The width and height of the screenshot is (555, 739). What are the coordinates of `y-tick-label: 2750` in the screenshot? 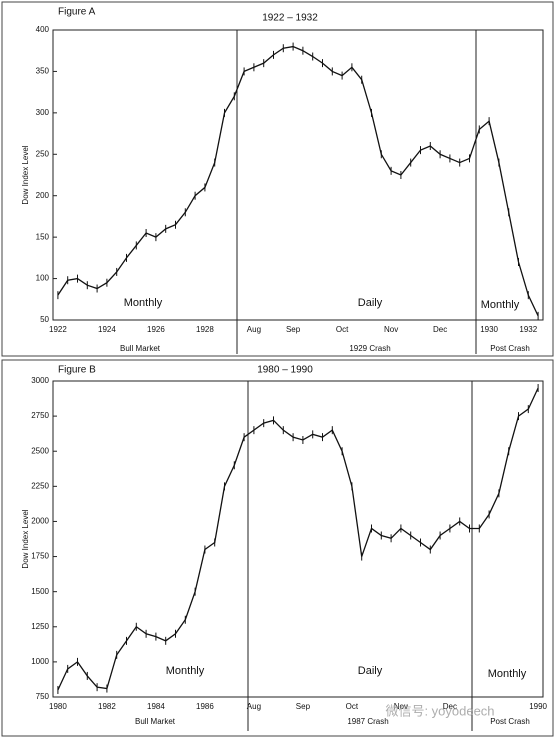 It's located at (40, 415).